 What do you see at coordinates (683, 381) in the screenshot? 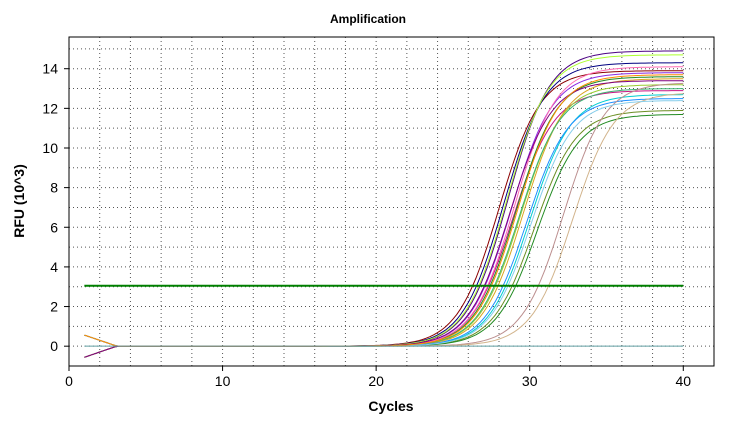
I see `x-tick-label: 40` at bounding box center [683, 381].